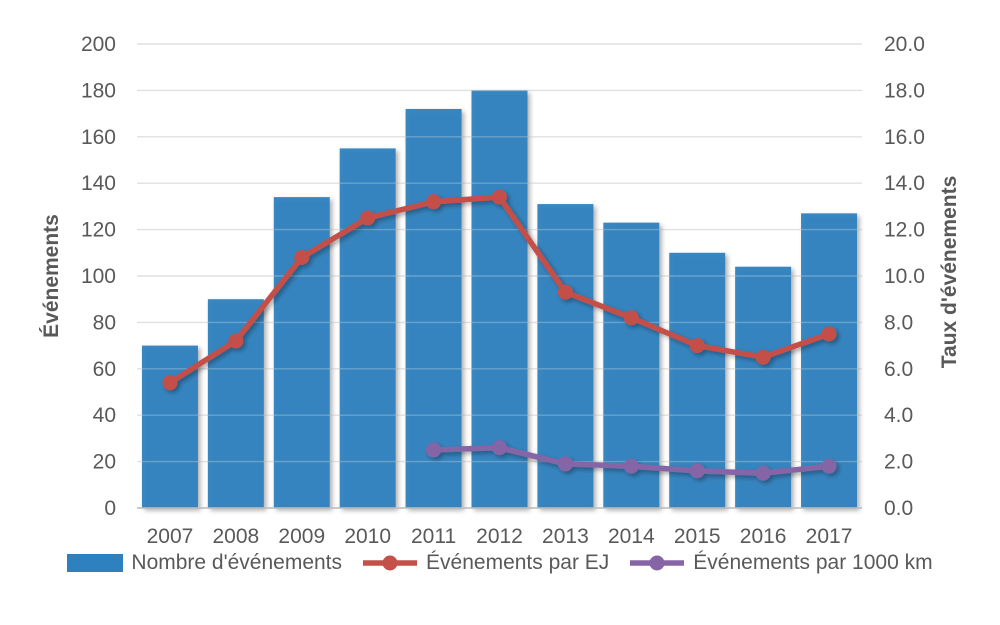 The width and height of the screenshot is (1000, 625). Describe the element at coordinates (433, 308) in the screenshot. I see `bar-2011` at that location.